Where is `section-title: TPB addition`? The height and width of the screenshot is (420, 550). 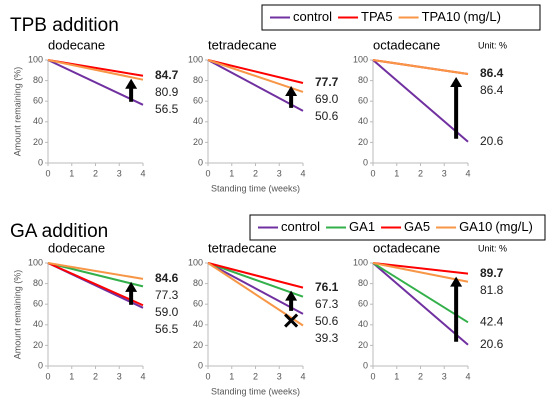
section-title: TPB addition is located at coordinates (64, 25).